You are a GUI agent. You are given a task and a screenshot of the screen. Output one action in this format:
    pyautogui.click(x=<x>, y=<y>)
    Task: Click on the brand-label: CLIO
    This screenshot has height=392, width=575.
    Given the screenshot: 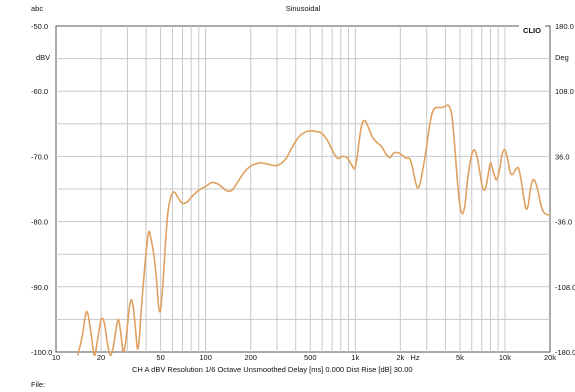 What is the action you would take?
    pyautogui.click(x=532, y=30)
    